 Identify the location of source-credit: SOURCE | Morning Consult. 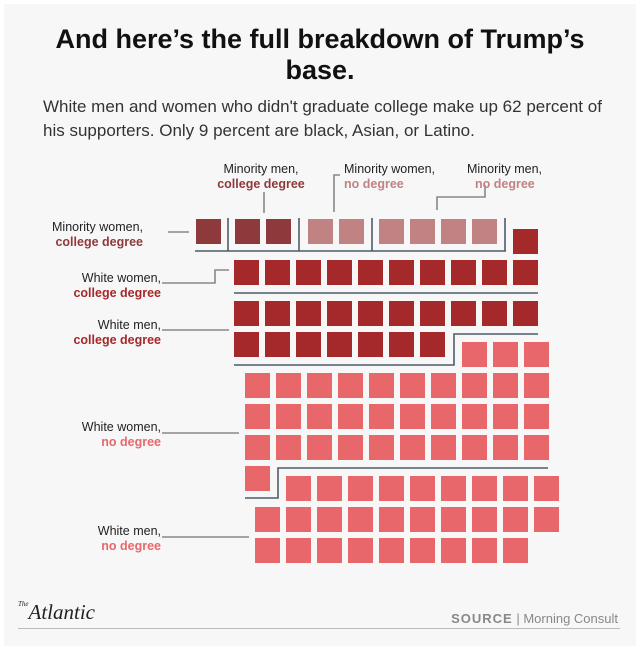
(534, 618).